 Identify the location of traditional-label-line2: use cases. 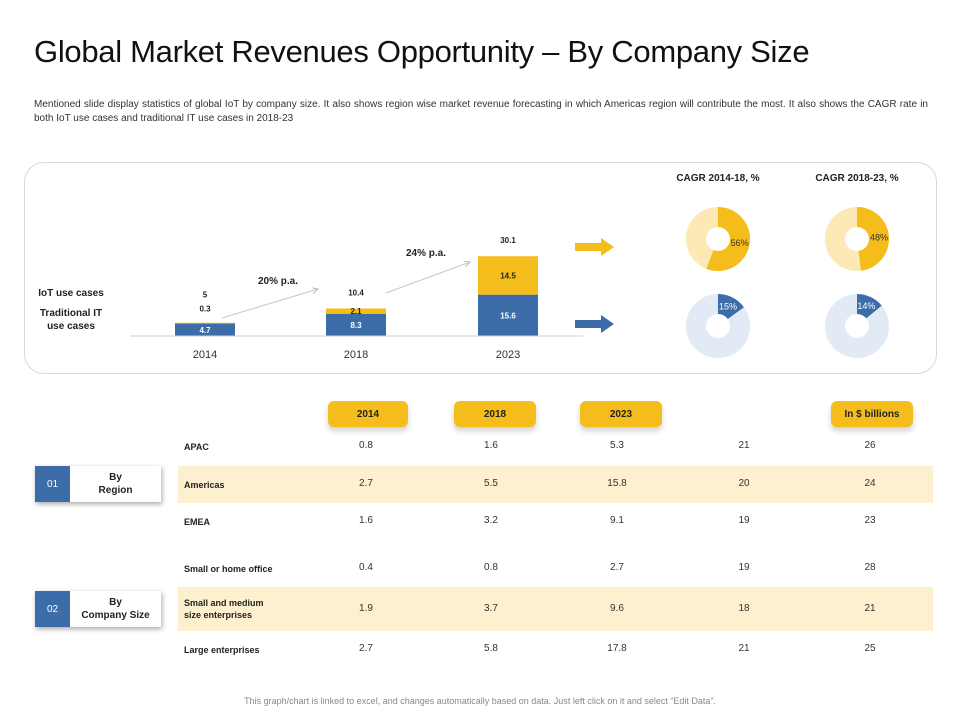
(71, 326).